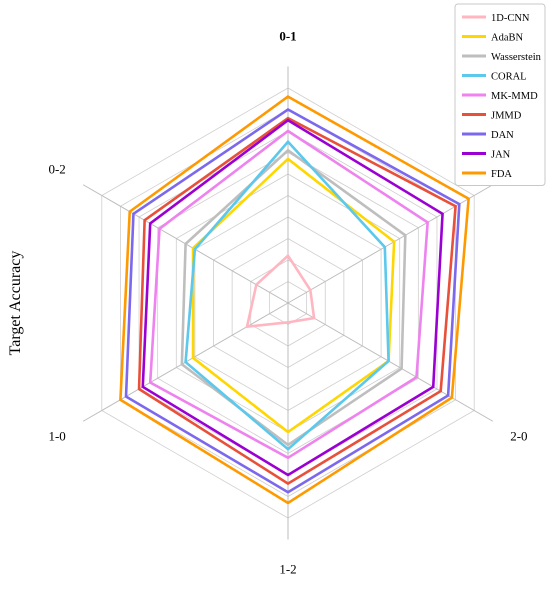 The height and width of the screenshot is (592, 550). Describe the element at coordinates (287, 35) in the screenshot. I see `axis-label: 0-1` at that location.